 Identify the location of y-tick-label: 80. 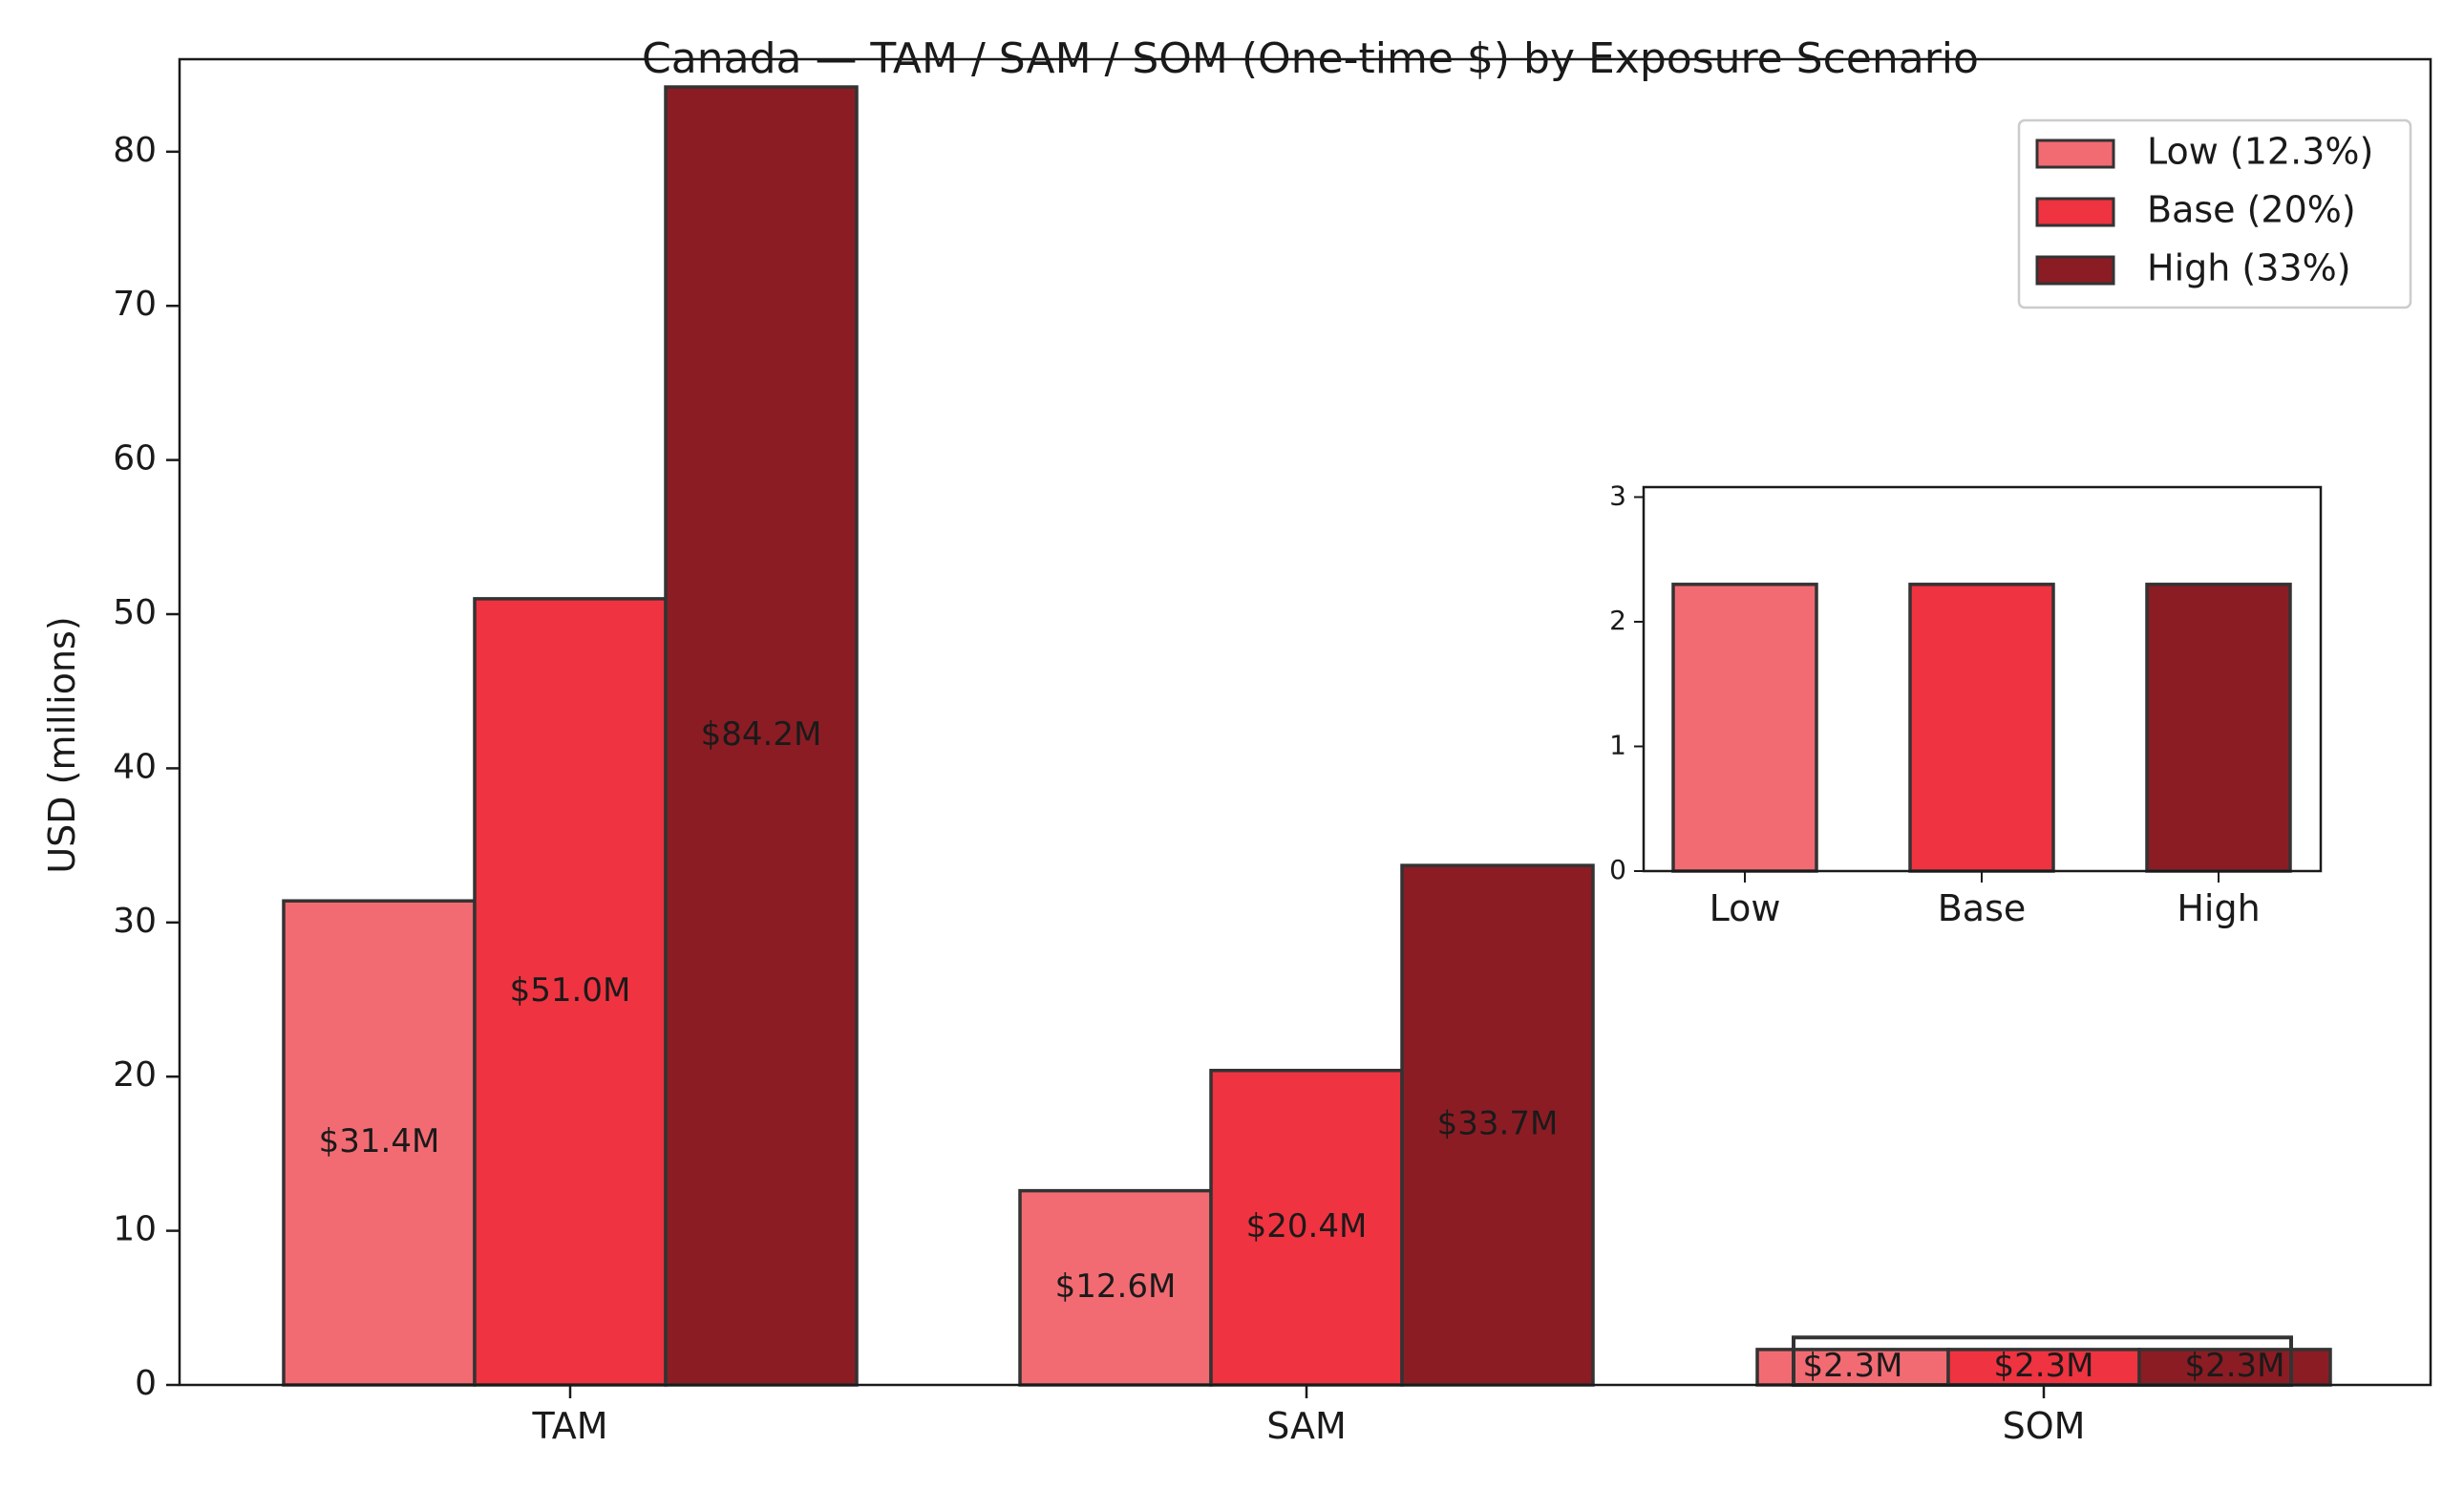
(135, 150).